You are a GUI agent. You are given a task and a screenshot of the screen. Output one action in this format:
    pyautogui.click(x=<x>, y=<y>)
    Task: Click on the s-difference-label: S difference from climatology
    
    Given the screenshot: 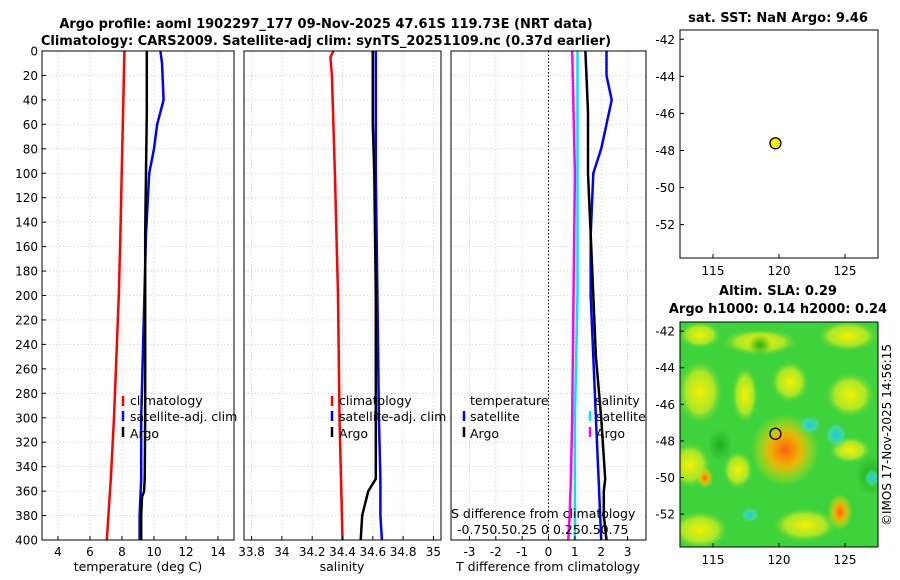 What is the action you would take?
    pyautogui.click(x=543, y=513)
    